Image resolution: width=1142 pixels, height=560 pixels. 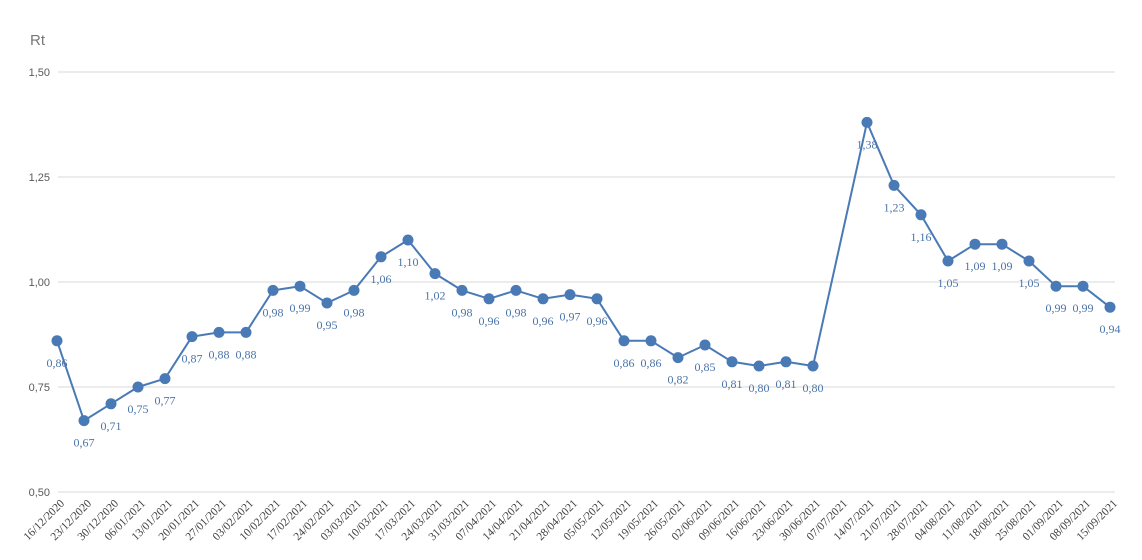 I want to click on data-label: 0,82, so click(x=678, y=380).